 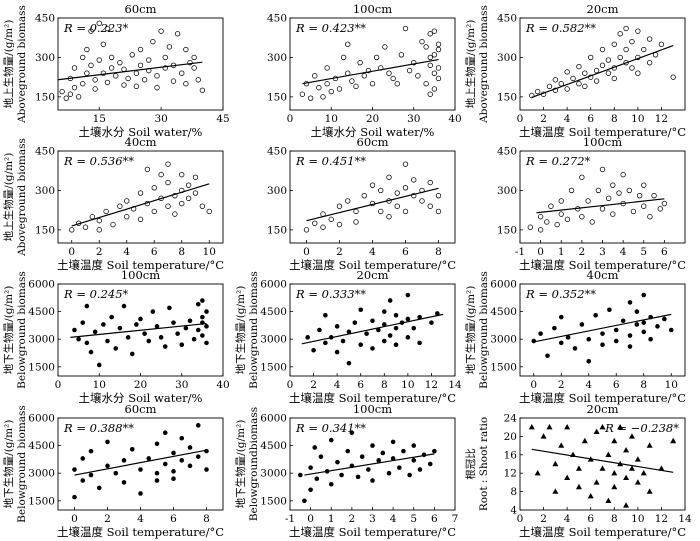 I want to click on y-axis-label-en: Belowgroundbiomass, so click(x=254, y=464).